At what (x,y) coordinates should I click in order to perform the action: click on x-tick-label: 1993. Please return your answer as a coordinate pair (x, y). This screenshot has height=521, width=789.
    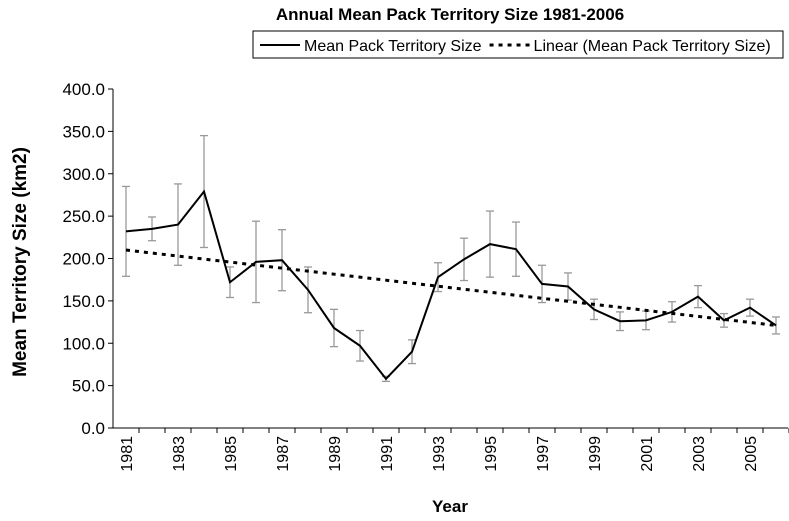
    Looking at the image, I should click on (439, 454).